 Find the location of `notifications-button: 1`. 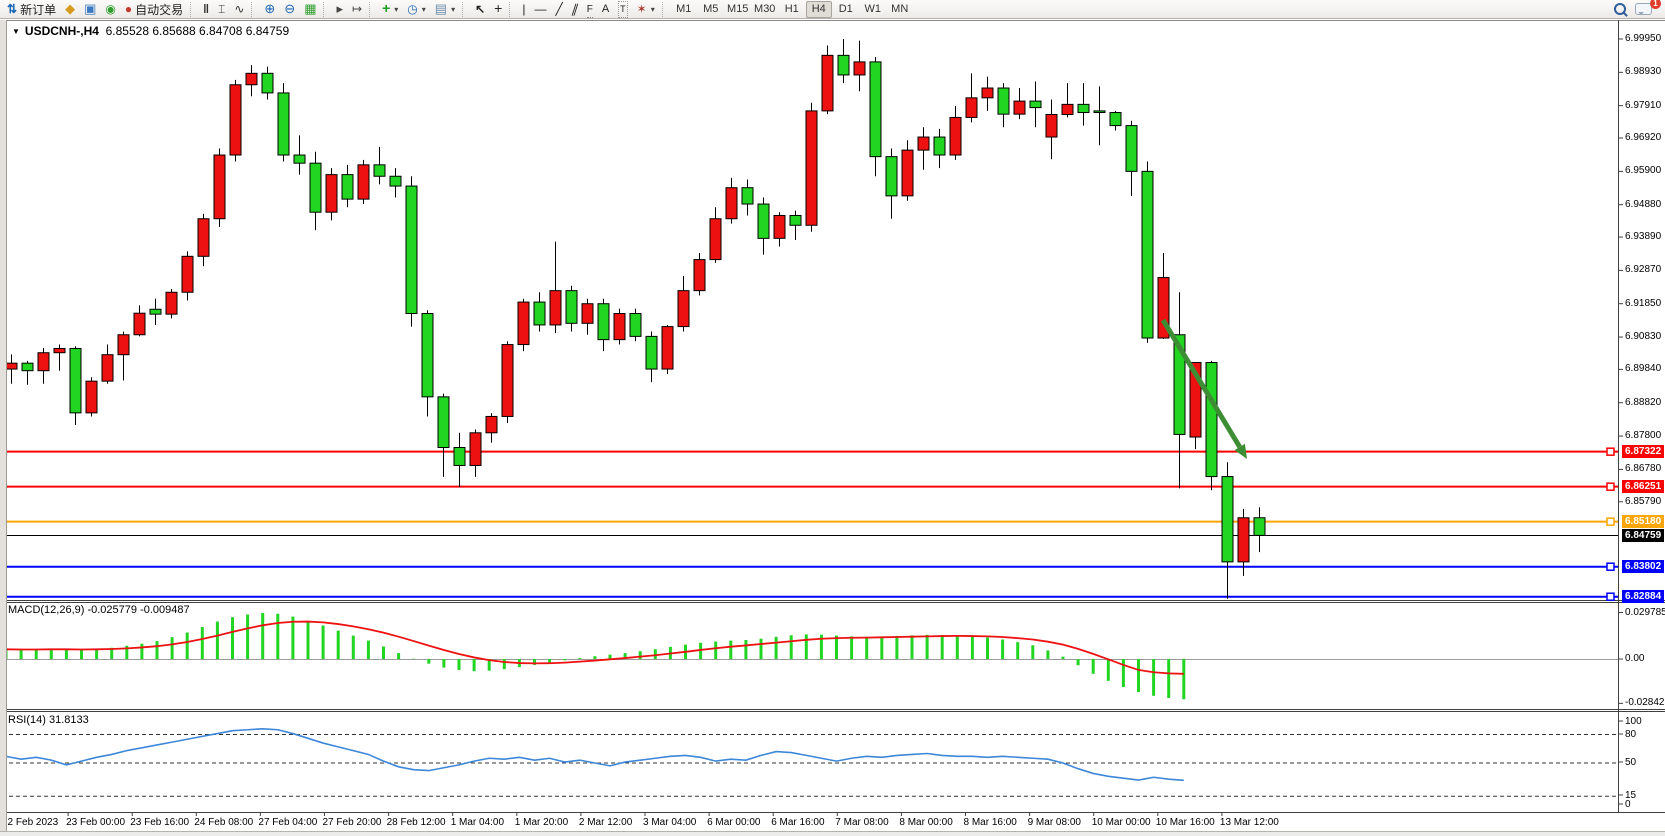

notifications-button: 1 is located at coordinates (1646, 9).